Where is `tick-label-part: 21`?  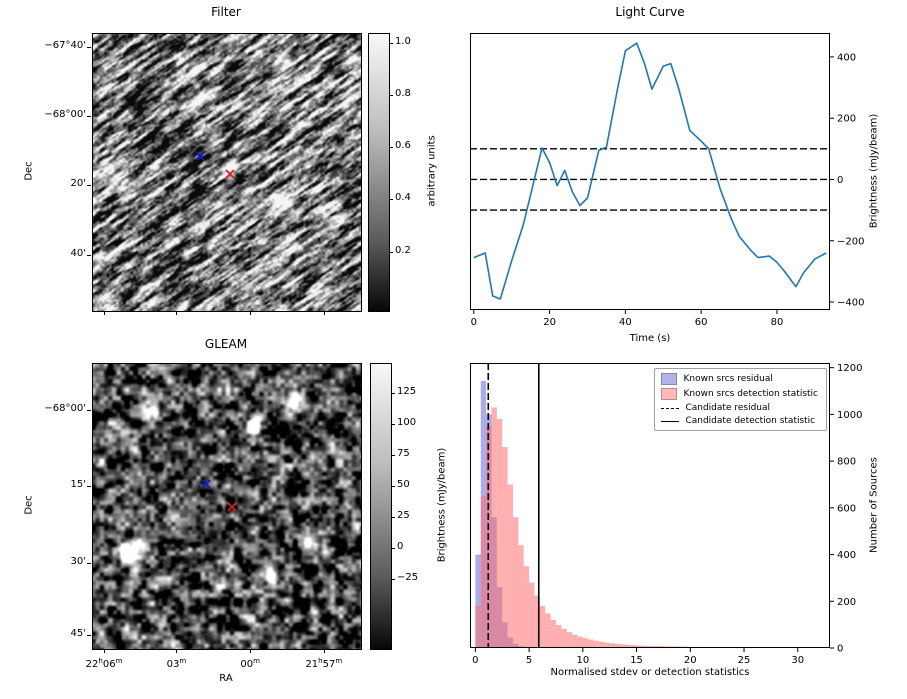 tick-label-part: 21 is located at coordinates (312, 664).